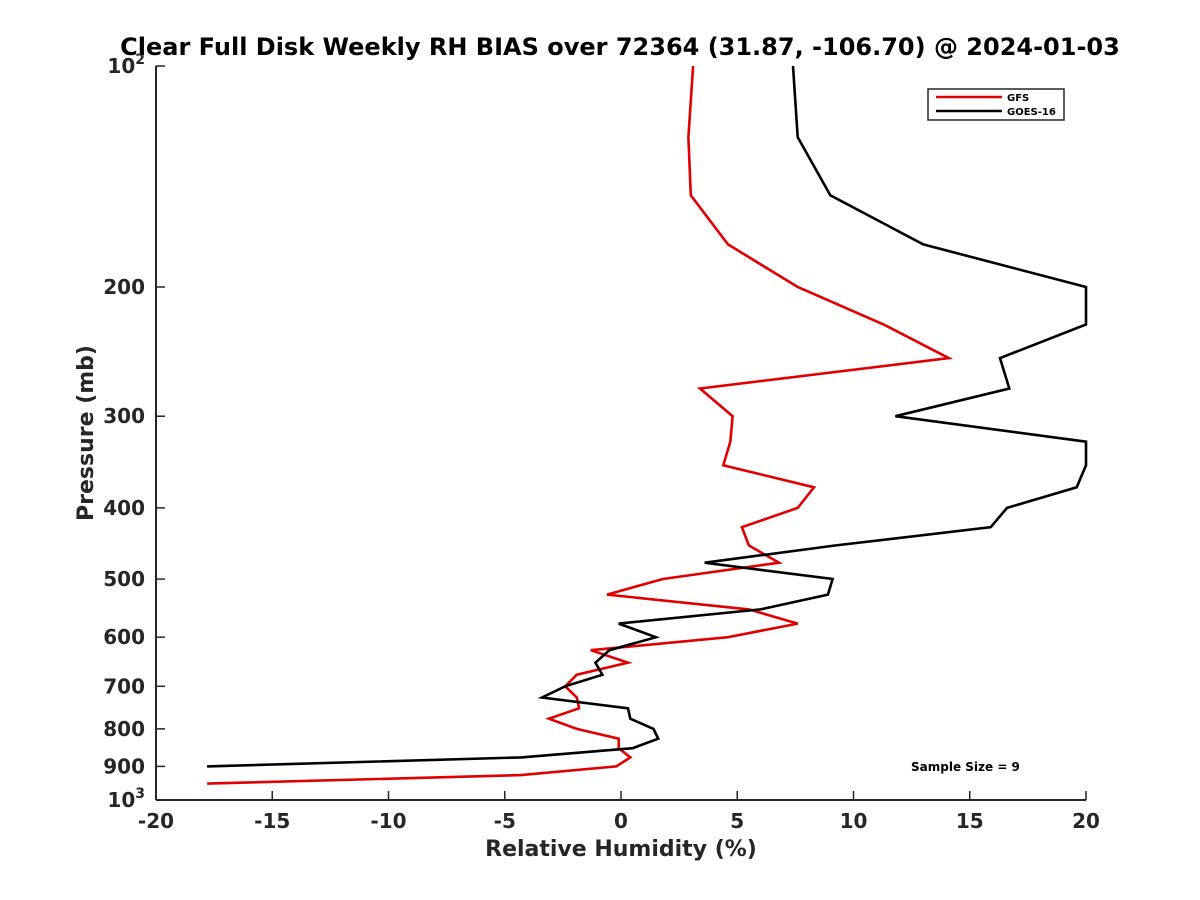 This screenshot has width=1200, height=900. Describe the element at coordinates (124, 729) in the screenshot. I see `y-tick-label: 800` at that location.